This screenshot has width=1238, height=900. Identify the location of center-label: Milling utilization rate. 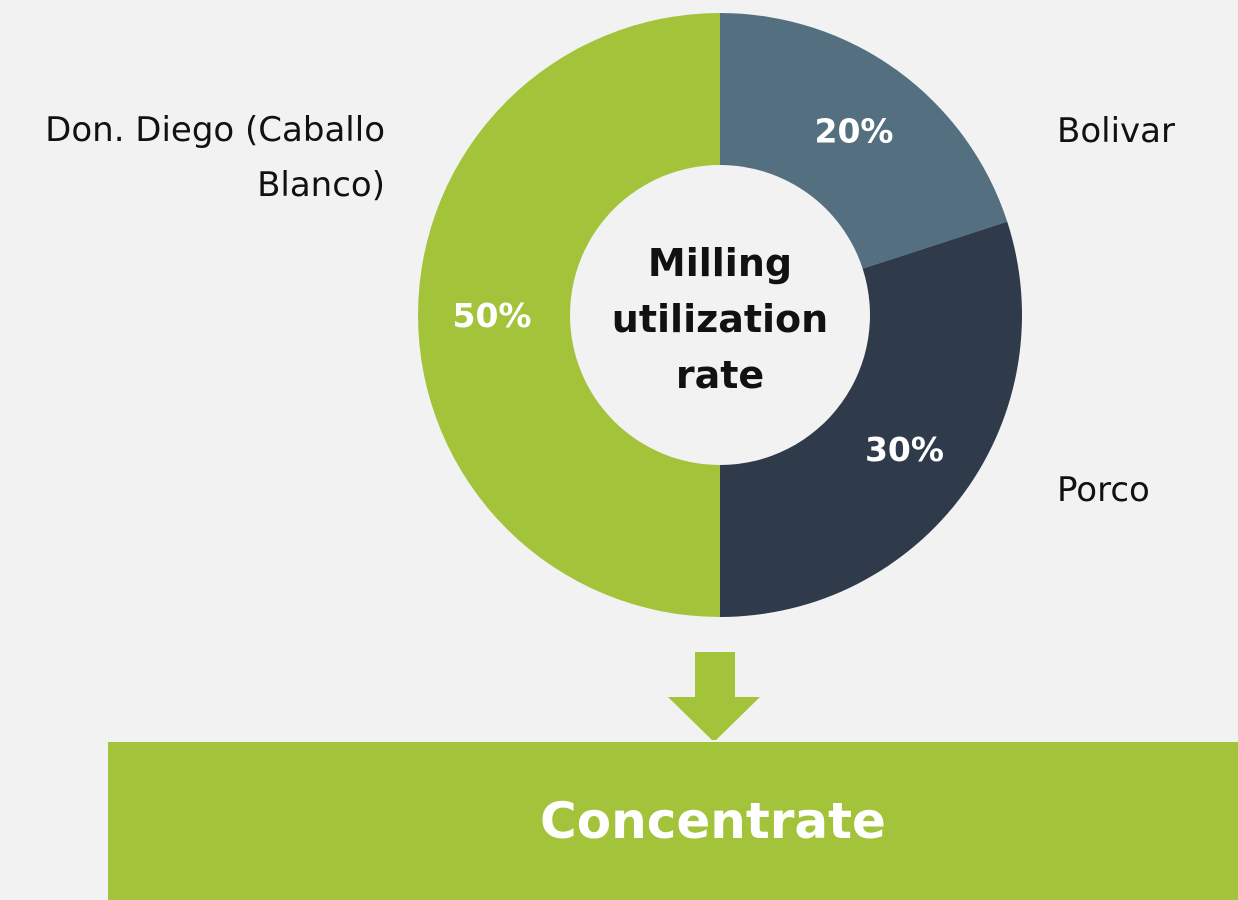
(720, 319).